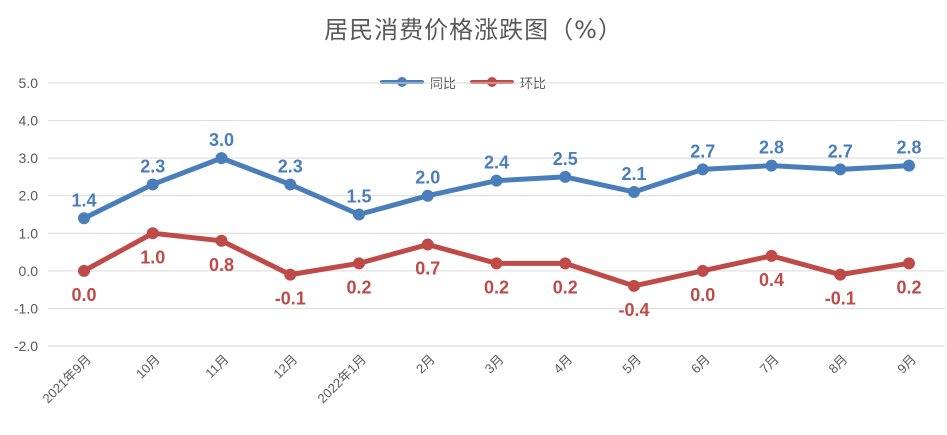 The width and height of the screenshot is (947, 435). I want to click on y-tick-label: 1.0, so click(29, 233).